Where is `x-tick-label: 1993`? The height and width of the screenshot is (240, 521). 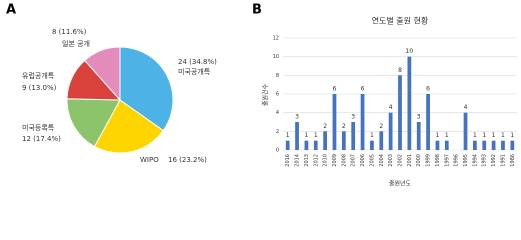
x-tick-label: 1993 is located at coordinates (485, 160).